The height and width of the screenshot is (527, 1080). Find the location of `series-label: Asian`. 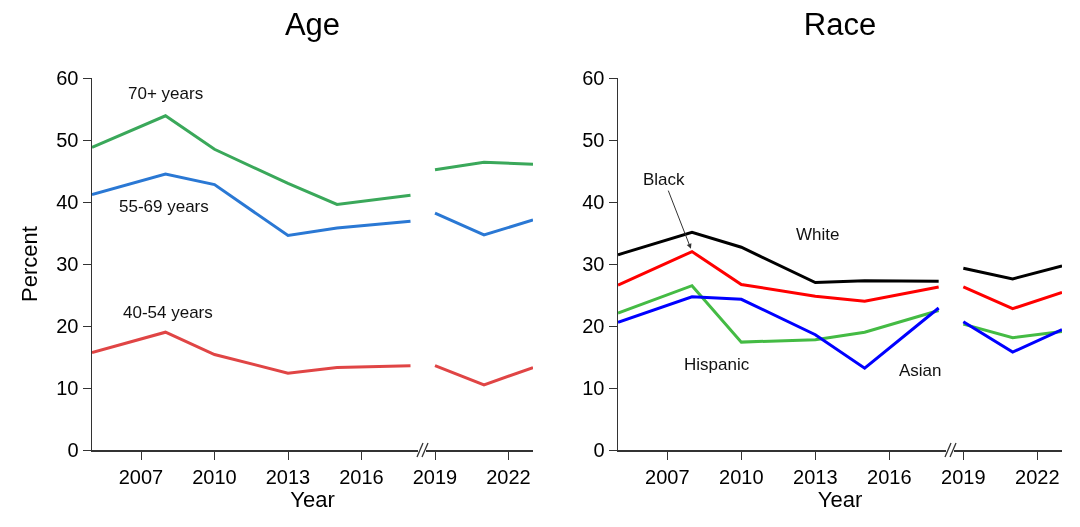

series-label: Asian is located at coordinates (920, 370).